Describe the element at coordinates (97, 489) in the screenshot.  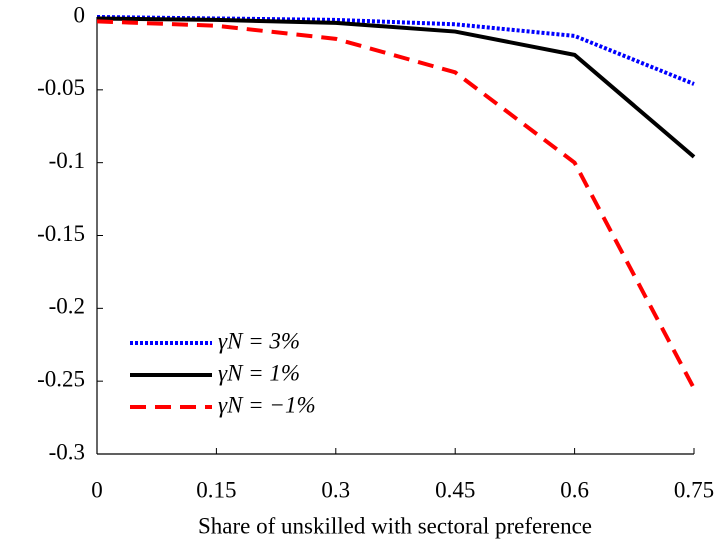
I see `x-tick-label: 0` at that location.